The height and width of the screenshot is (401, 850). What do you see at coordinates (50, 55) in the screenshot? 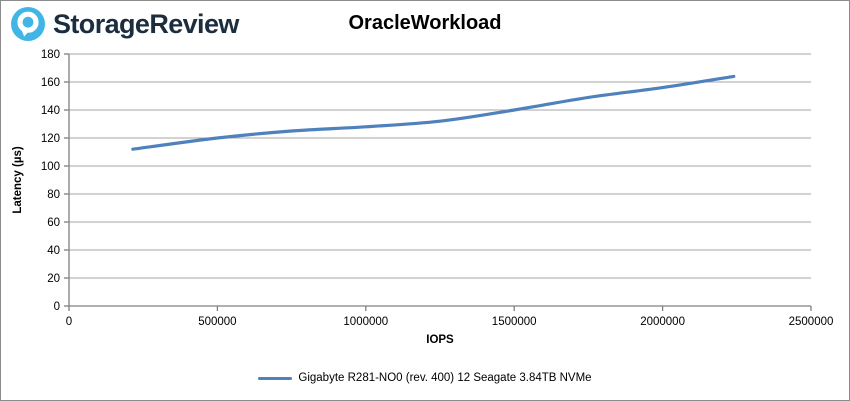
I see `y-tick-label: 180` at bounding box center [50, 55].